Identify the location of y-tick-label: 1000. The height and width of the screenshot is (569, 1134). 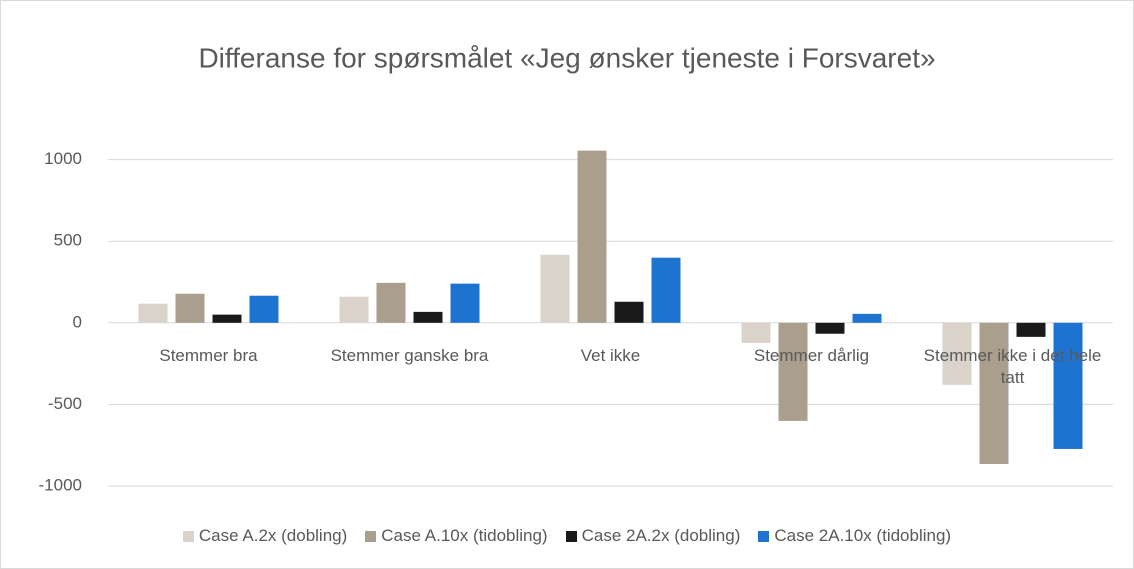
(63, 158).